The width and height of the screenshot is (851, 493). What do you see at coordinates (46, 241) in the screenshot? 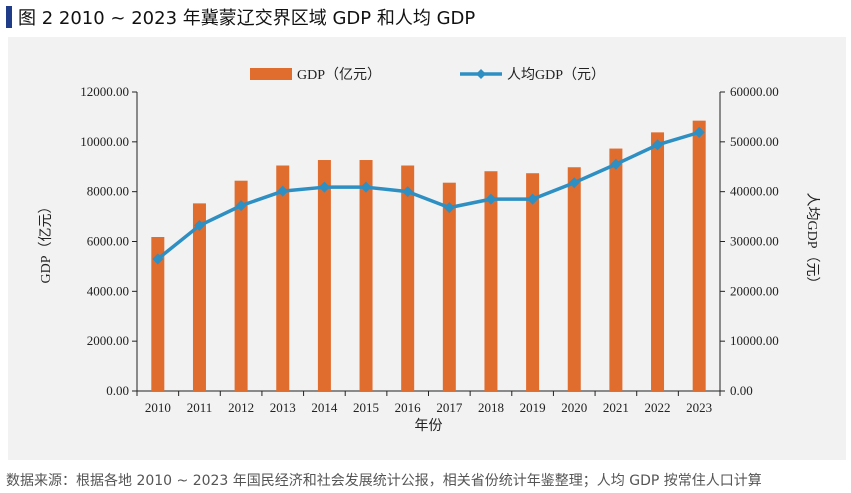
I see `y-axis-title-left: GDP（亿元）` at bounding box center [46, 241].